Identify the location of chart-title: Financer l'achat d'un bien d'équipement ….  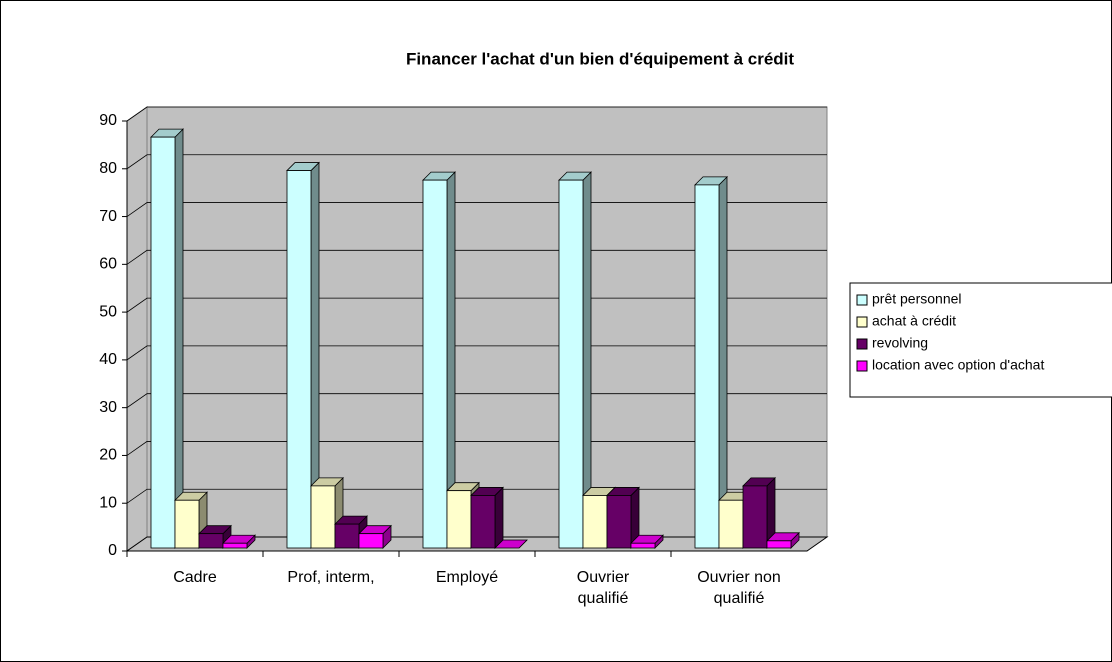
(600, 58).